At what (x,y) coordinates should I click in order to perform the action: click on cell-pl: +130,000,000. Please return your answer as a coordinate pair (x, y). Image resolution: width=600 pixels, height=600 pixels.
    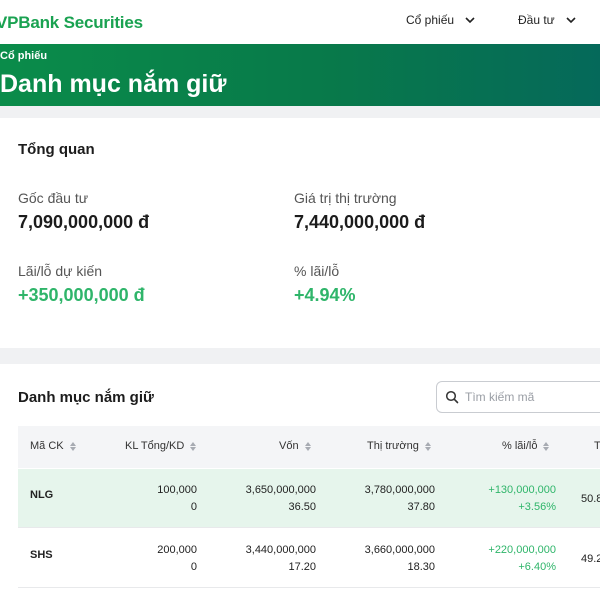
    Looking at the image, I should click on (522, 490).